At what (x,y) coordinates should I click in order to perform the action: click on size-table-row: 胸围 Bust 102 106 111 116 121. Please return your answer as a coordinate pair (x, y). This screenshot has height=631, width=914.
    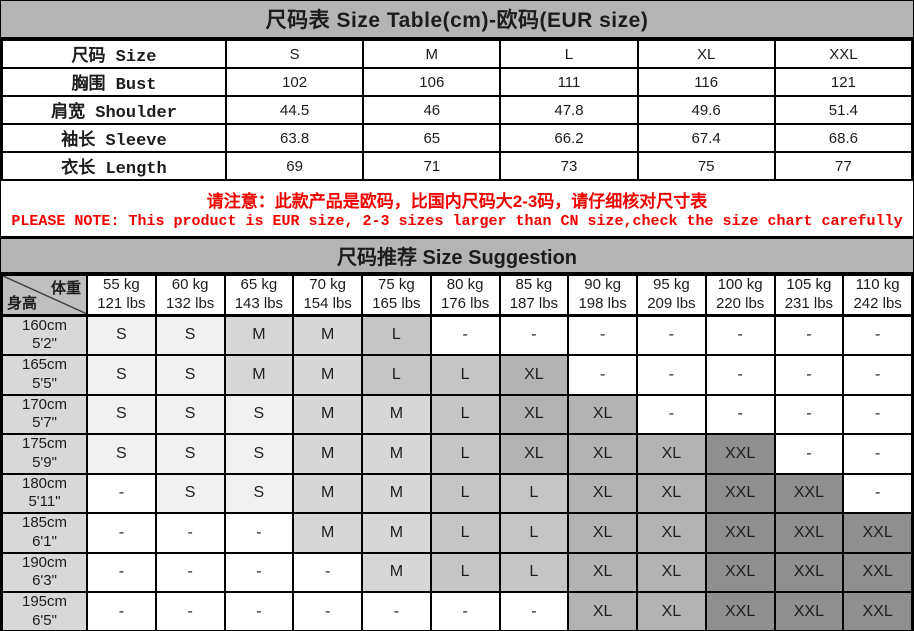
    Looking at the image, I should click on (457, 82).